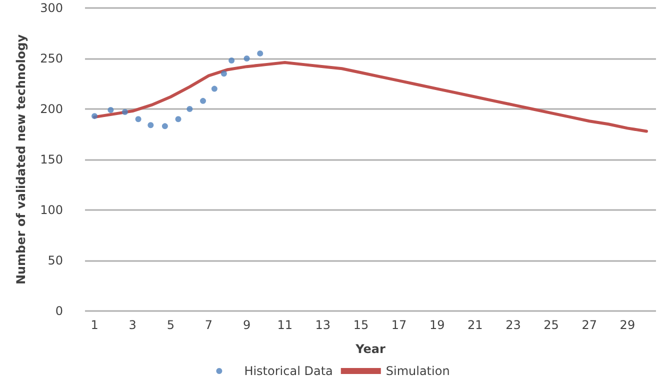 The height and width of the screenshot is (386, 666). What do you see at coordinates (51, 159) in the screenshot?
I see `y-tick-label: 150` at bounding box center [51, 159].